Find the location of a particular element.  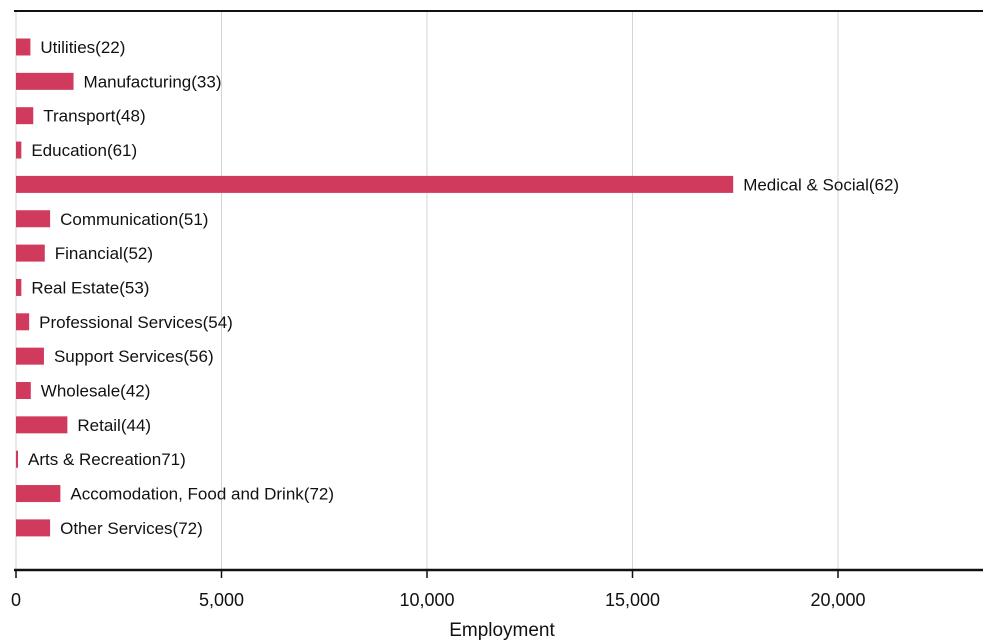

x-tick-label: 15,000 is located at coordinates (632, 600).